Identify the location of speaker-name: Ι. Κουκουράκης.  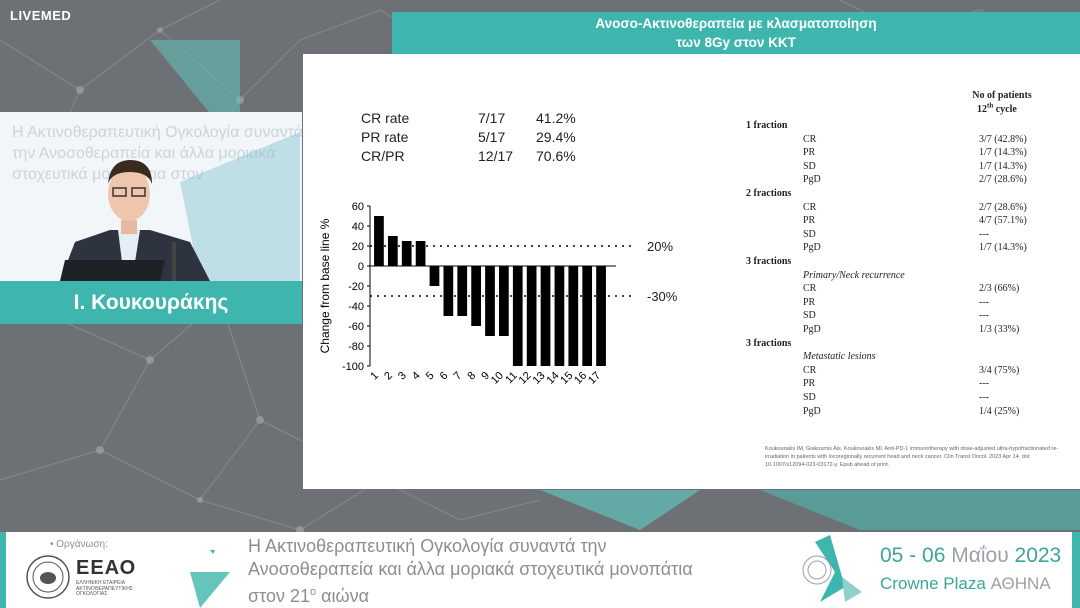
(151, 302).